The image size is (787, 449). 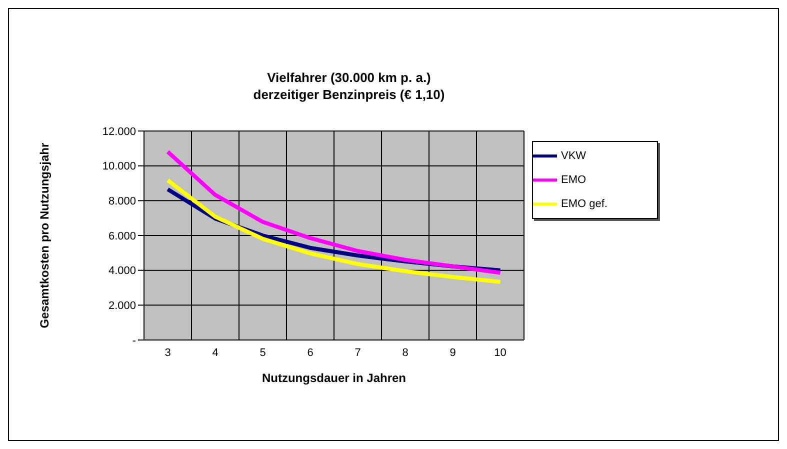 What do you see at coordinates (500, 352) in the screenshot?
I see `x-tick-label: 10` at bounding box center [500, 352].